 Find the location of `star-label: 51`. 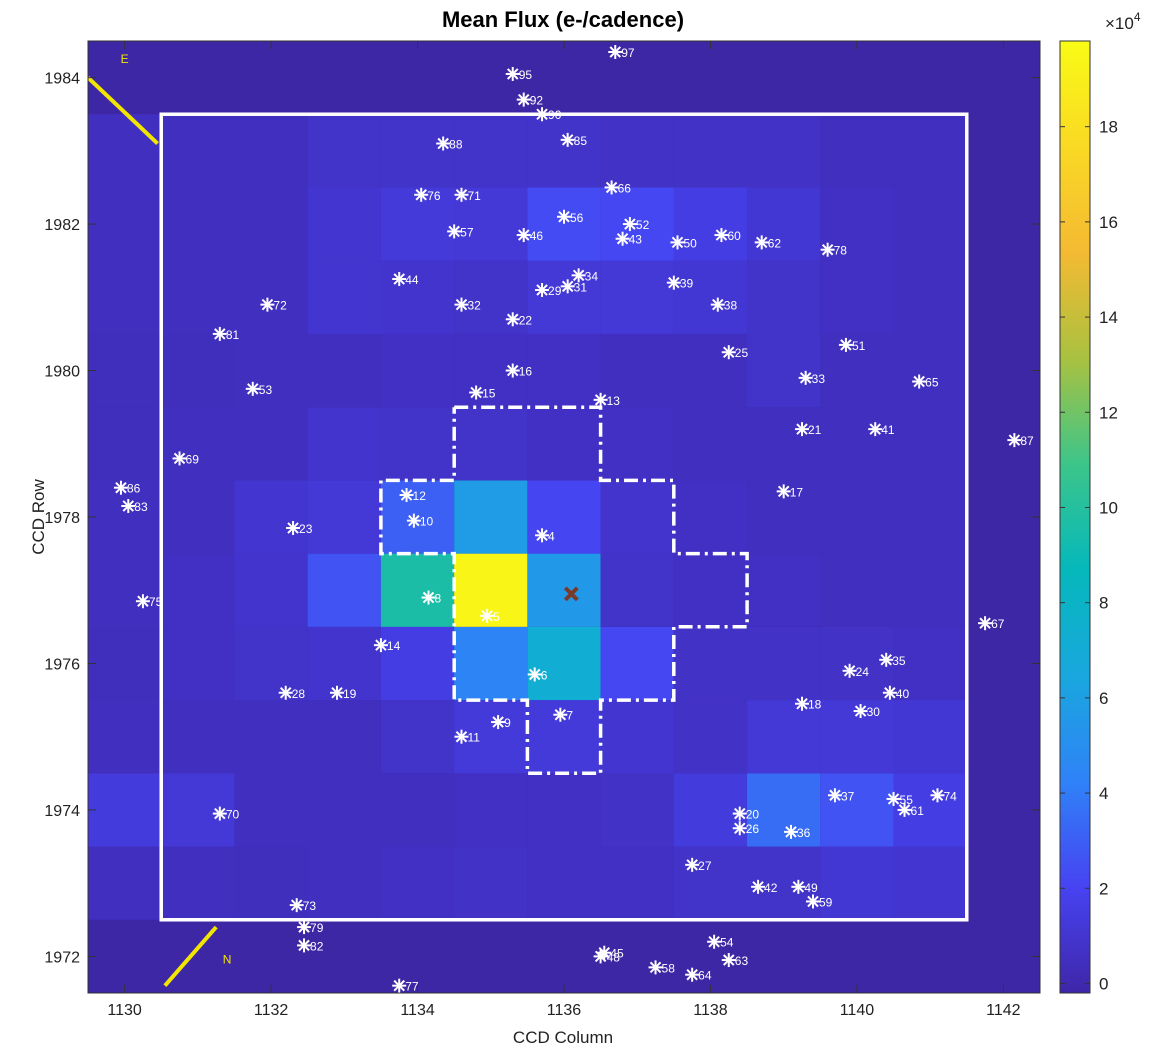

star-label: 51 is located at coordinates (859, 346).